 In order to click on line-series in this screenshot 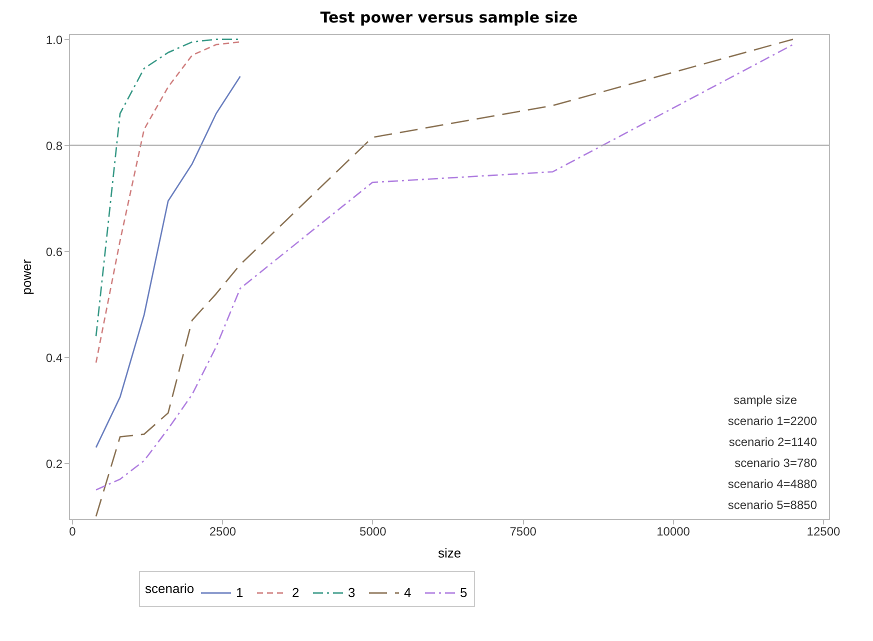, I will do `click(168, 262)`.